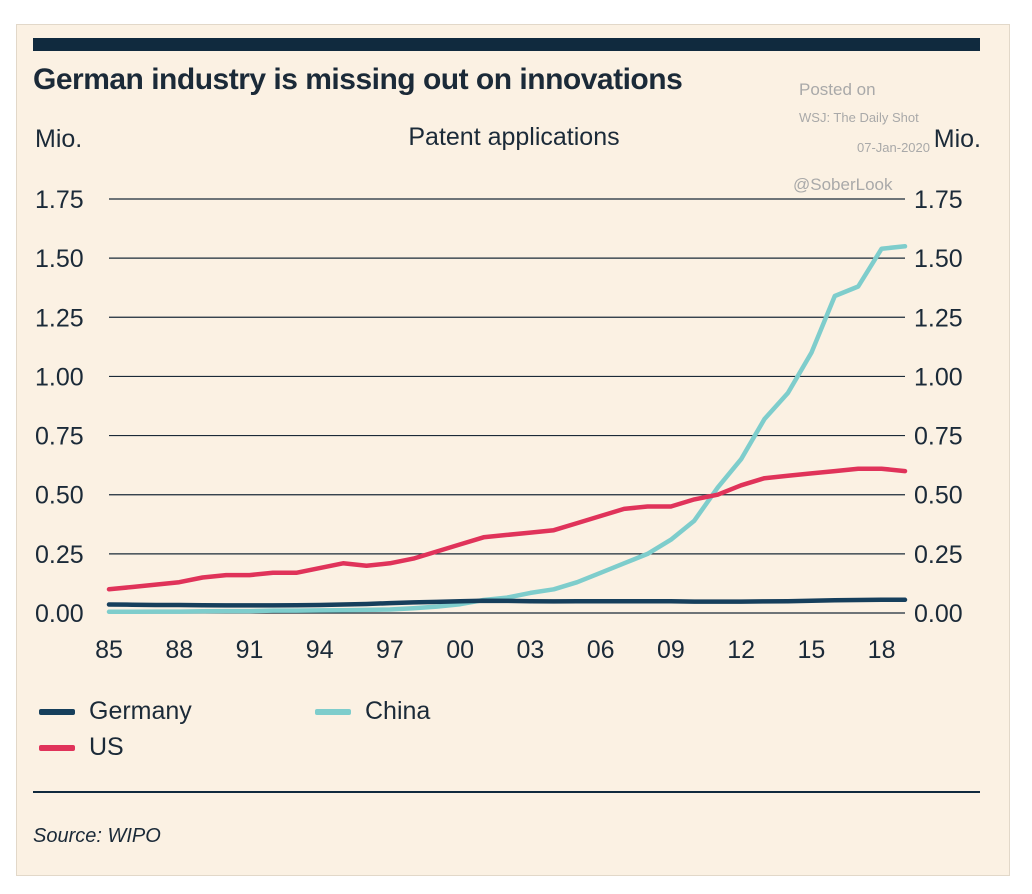  I want to click on chart-subtitle: Patent applications, so click(514, 137).